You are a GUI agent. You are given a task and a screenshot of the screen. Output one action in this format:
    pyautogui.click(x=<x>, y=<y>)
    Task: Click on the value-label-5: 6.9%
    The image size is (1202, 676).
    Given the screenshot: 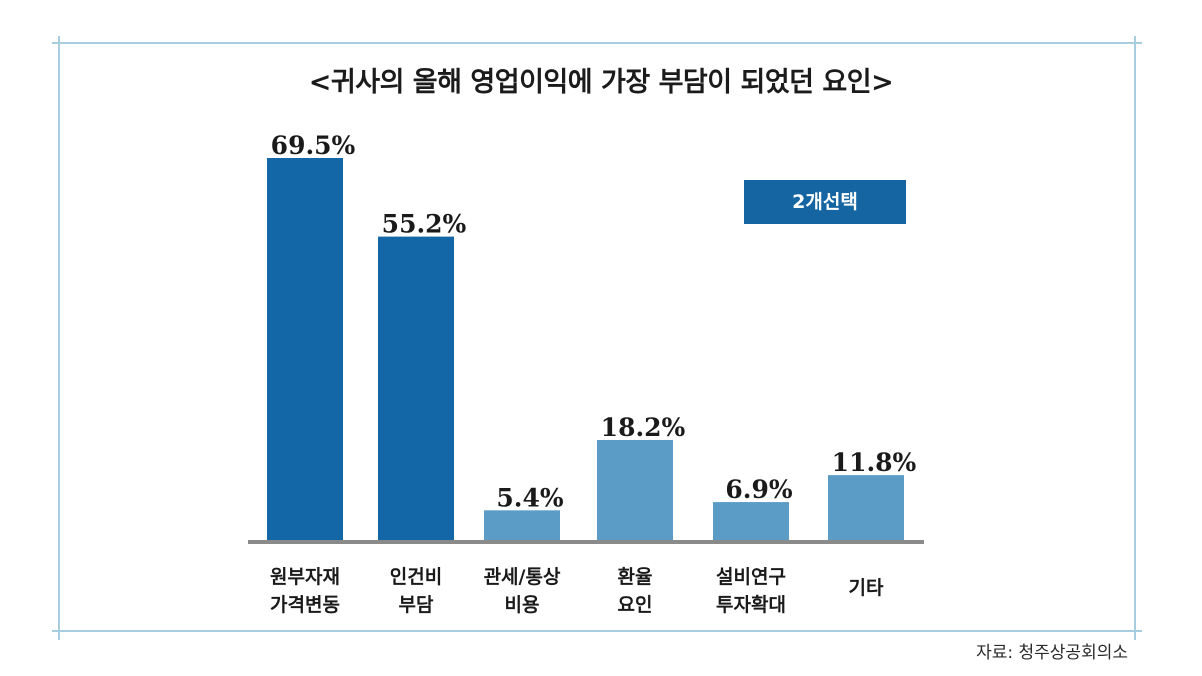 What is the action you would take?
    pyautogui.click(x=758, y=489)
    